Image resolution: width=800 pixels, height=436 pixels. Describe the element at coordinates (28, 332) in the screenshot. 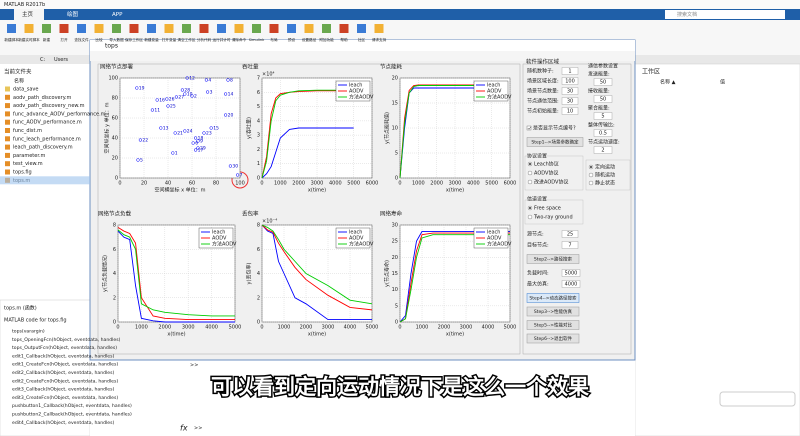

I see `function-item: tops(varargin)` at that location.